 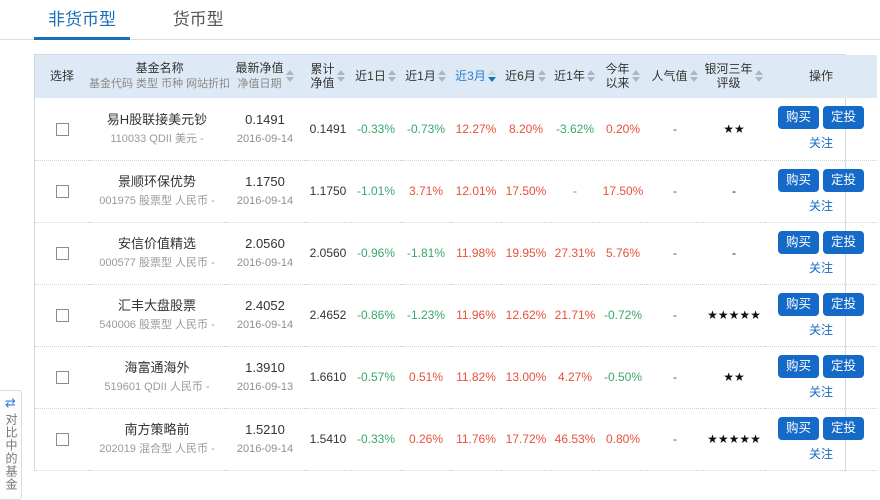 I want to click on row-ytd: 0.20%, so click(x=623, y=129).